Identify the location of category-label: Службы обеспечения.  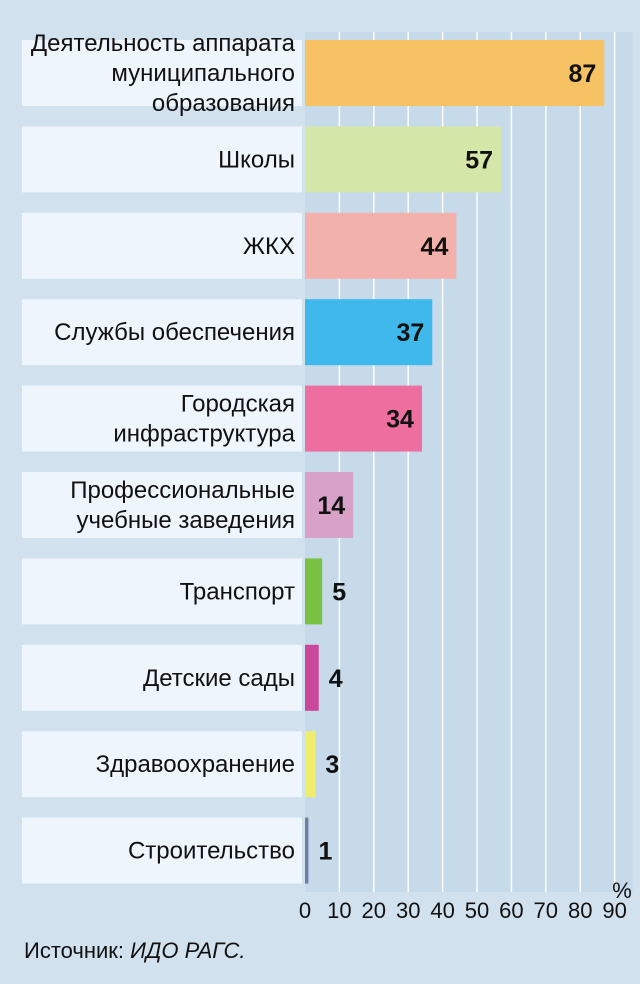
(174, 332).